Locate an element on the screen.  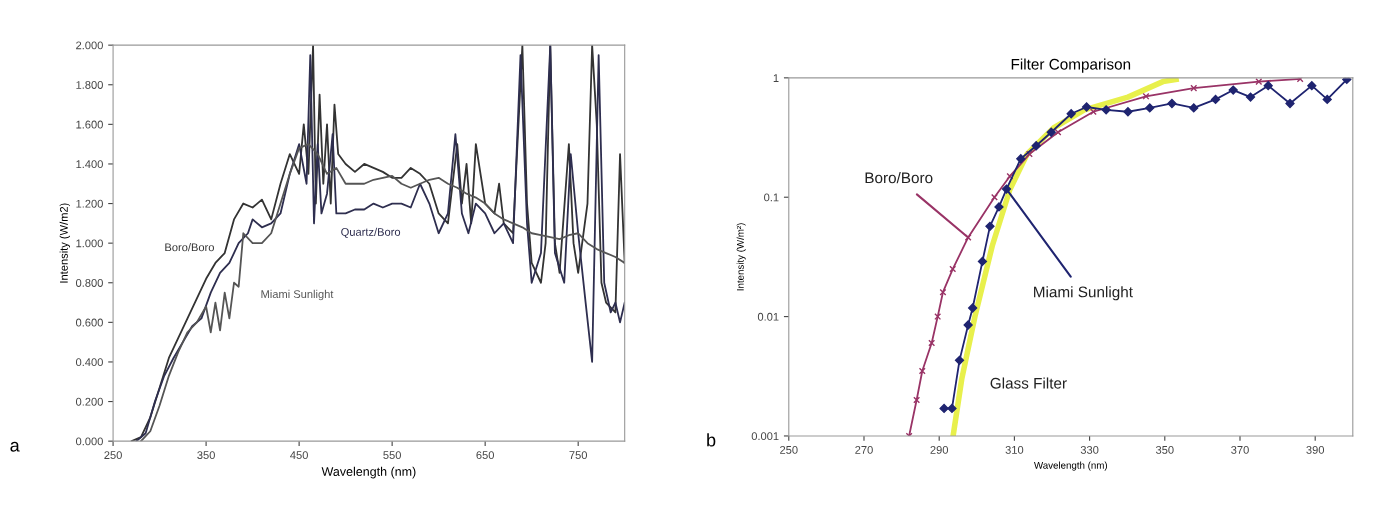
y-tick-label: 1.200 is located at coordinates (89, 203).